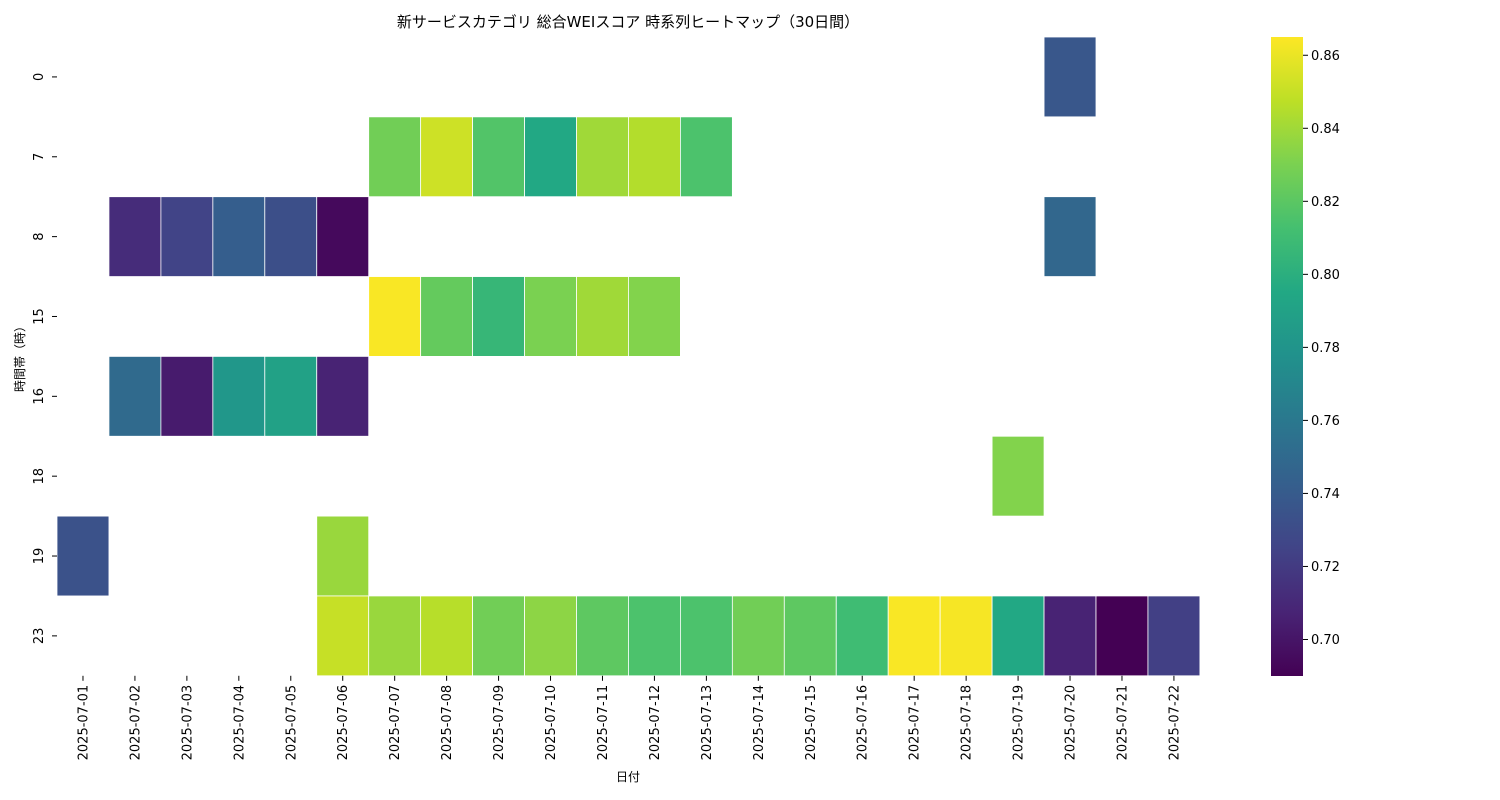 This screenshot has height=800, width=1500. I want to click on y-tick-label: 18, so click(39, 476).